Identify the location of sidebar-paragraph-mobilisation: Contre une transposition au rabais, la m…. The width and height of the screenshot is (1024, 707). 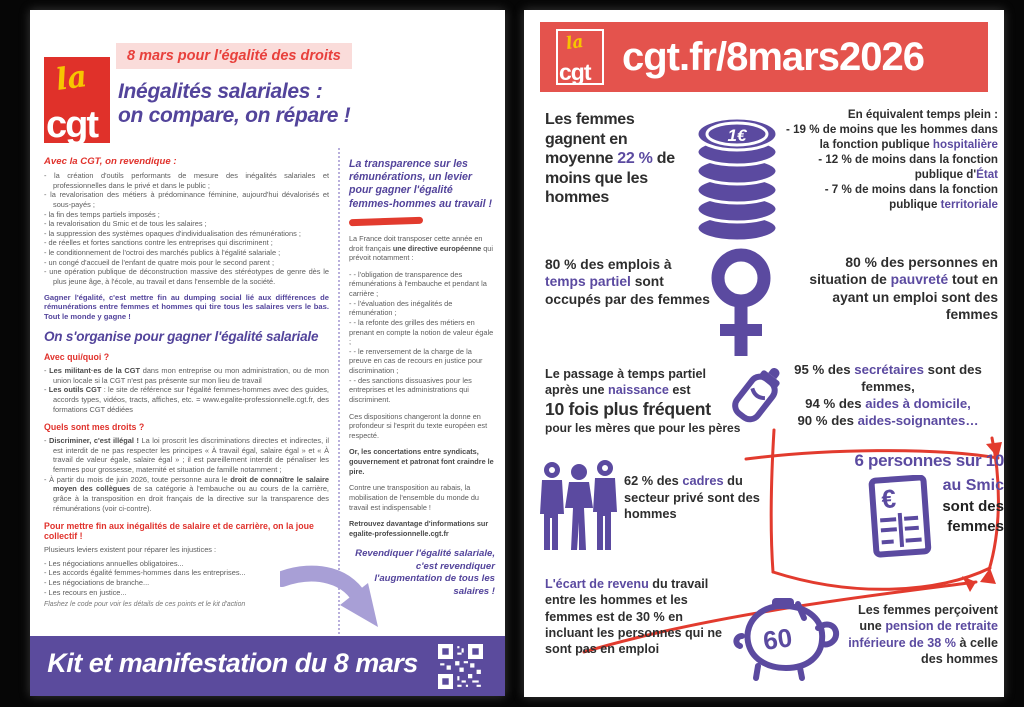
(414, 497).